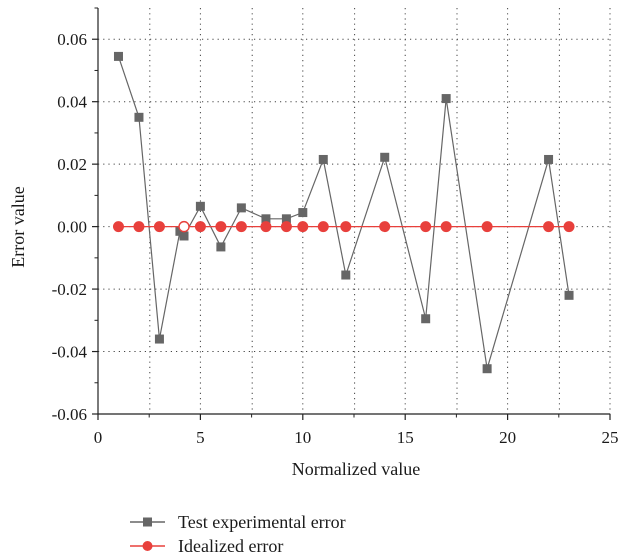 This screenshot has width=621, height=558. Describe the element at coordinates (70, 352) in the screenshot. I see `y-tick-label: -0.04` at that location.